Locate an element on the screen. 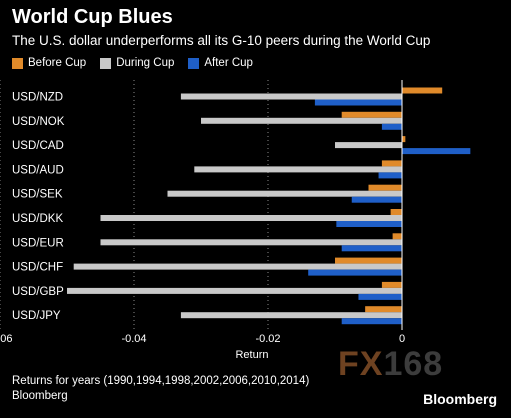 This screenshot has width=511, height=418. category-label: USD/NZD is located at coordinates (37, 98).